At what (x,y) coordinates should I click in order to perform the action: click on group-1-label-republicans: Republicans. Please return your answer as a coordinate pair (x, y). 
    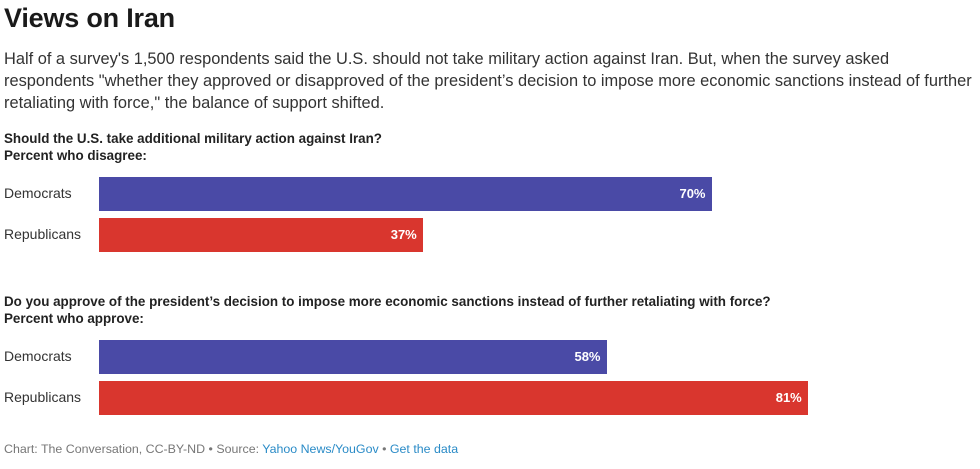
    Looking at the image, I should click on (43, 234).